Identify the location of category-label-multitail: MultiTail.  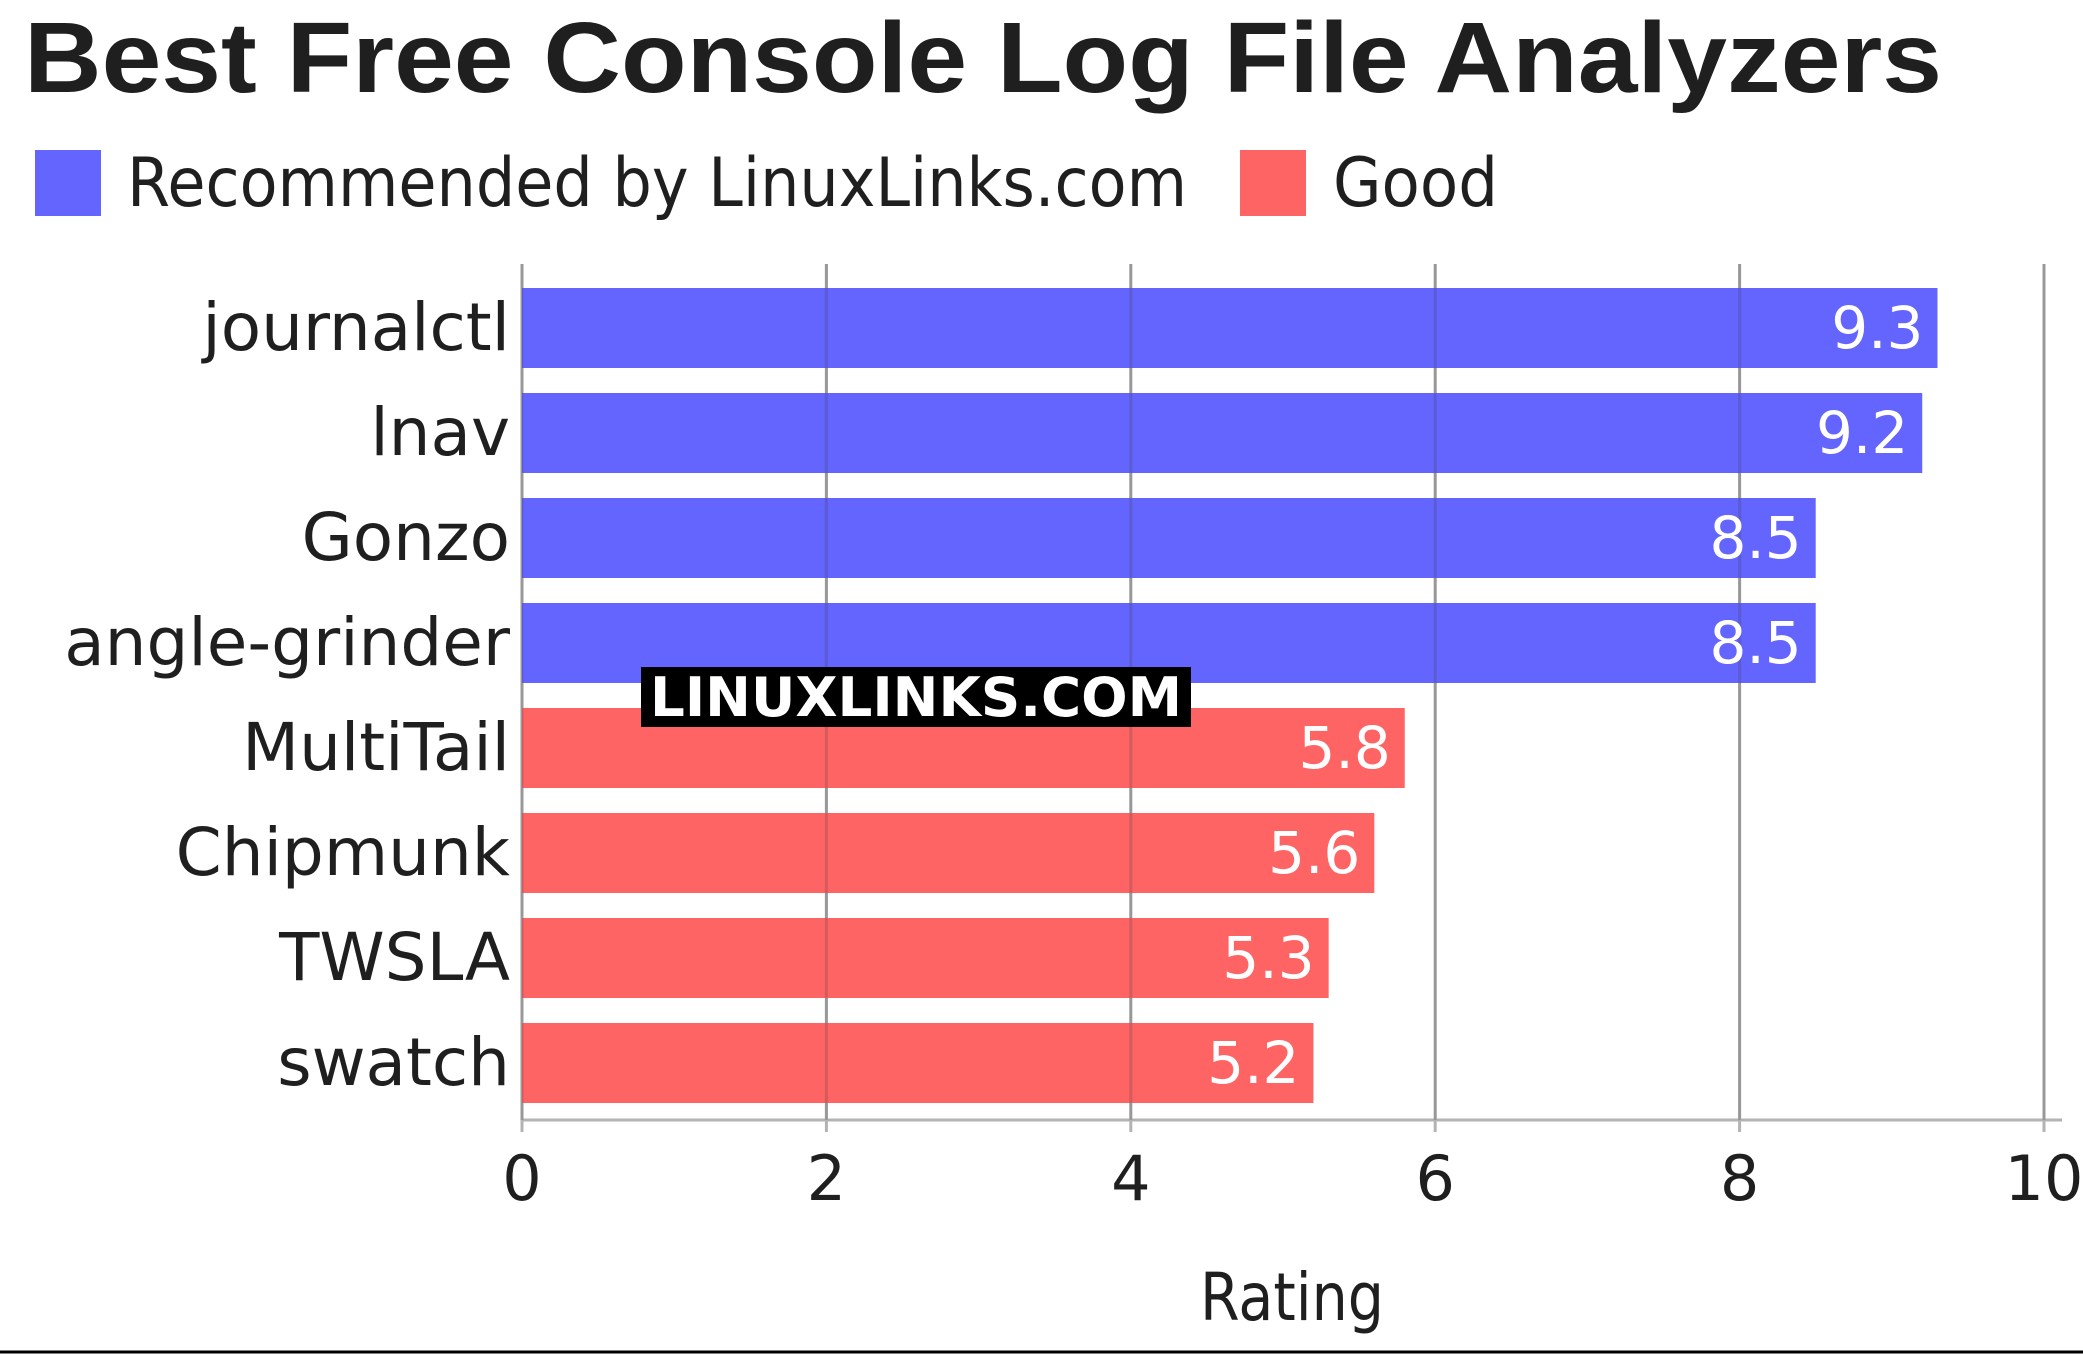
(376, 747).